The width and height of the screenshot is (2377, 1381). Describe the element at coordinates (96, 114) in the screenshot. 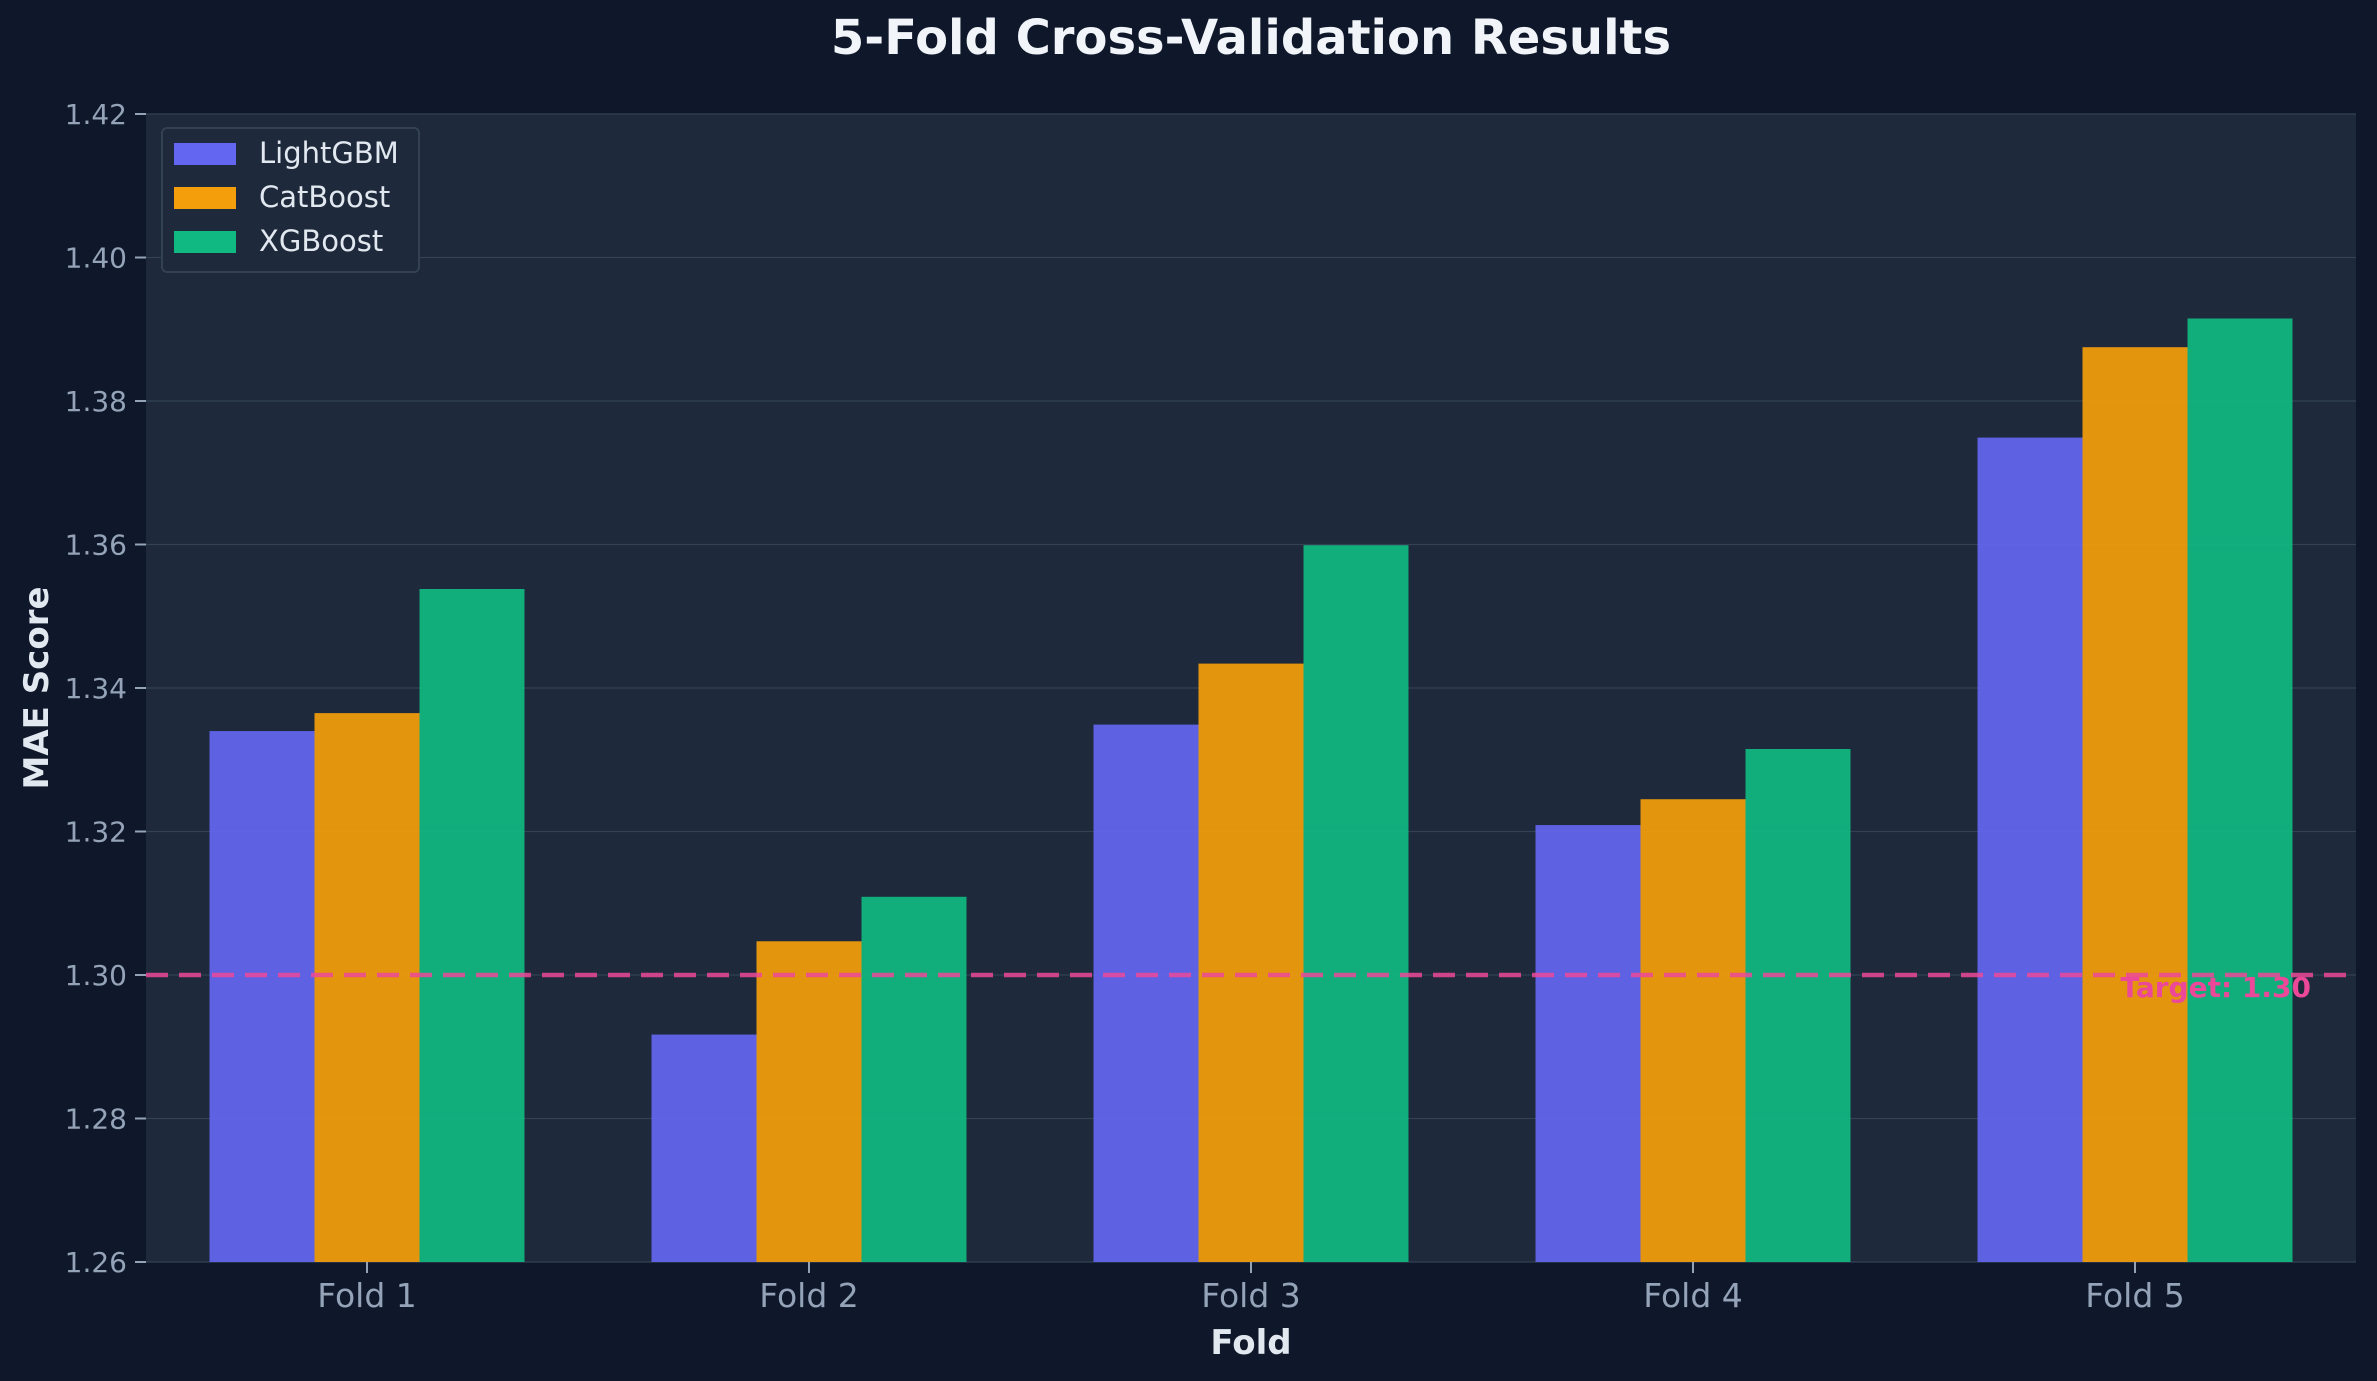

I see `y-tick-label: 1.42` at that location.